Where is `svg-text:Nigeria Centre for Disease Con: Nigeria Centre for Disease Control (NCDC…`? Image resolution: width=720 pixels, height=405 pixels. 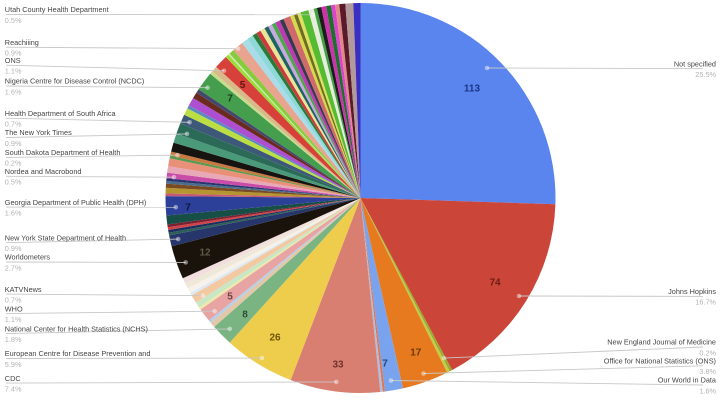
svg-text:Nigeria Centre for Disease Con: Nigeria Centre for Disease Control (NCDC… is located at coordinates (75, 81).